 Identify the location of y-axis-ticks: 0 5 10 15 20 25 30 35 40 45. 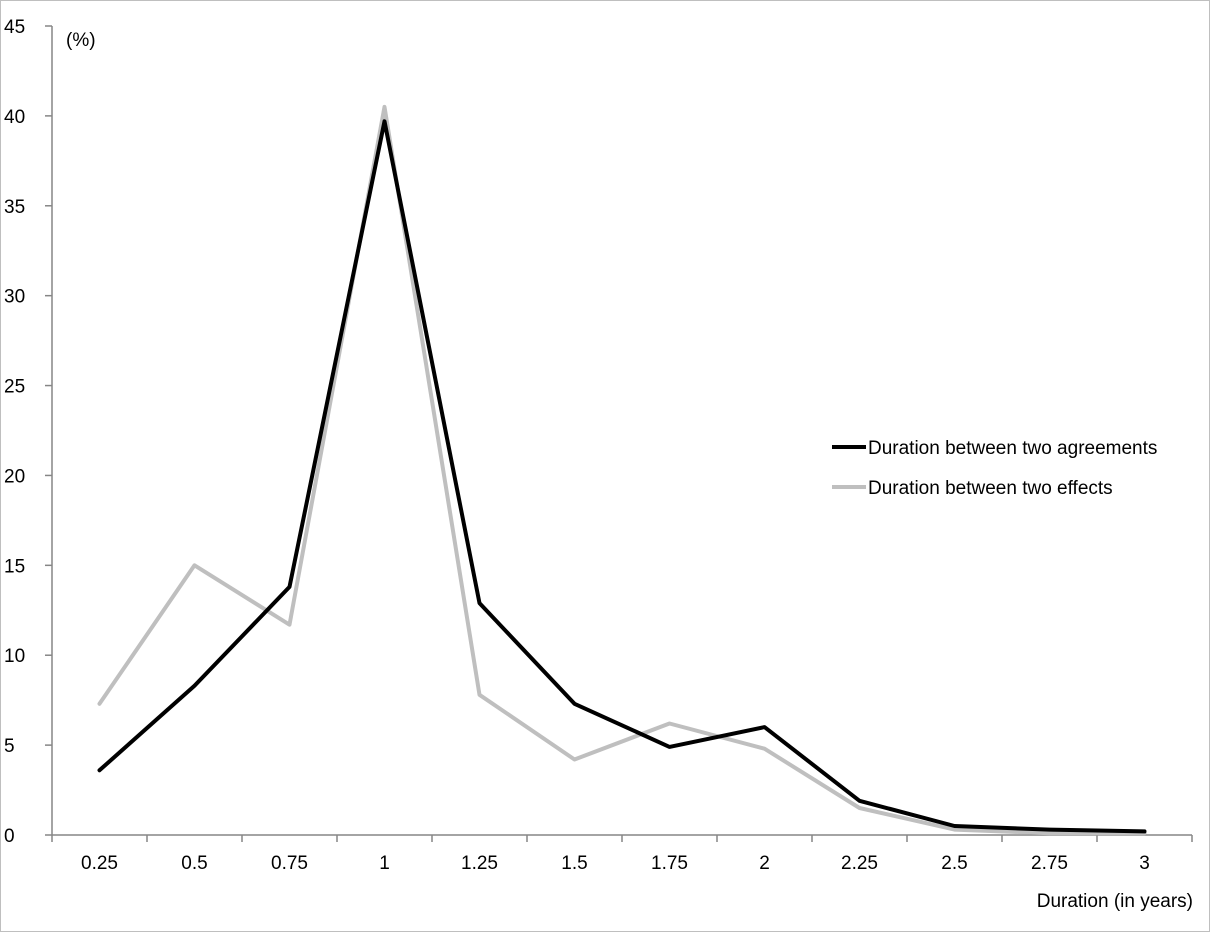
(28, 432).